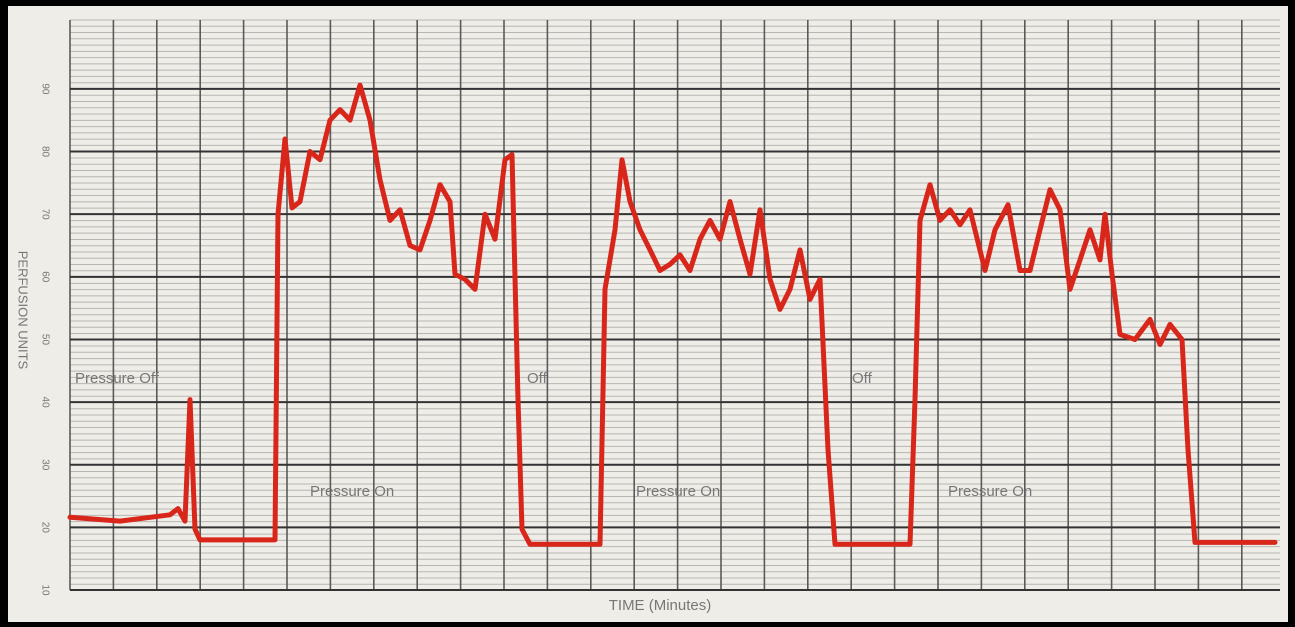 The image size is (1295, 627). Describe the element at coordinates (44, 465) in the screenshot. I see `y-tick-label: 30` at that location.